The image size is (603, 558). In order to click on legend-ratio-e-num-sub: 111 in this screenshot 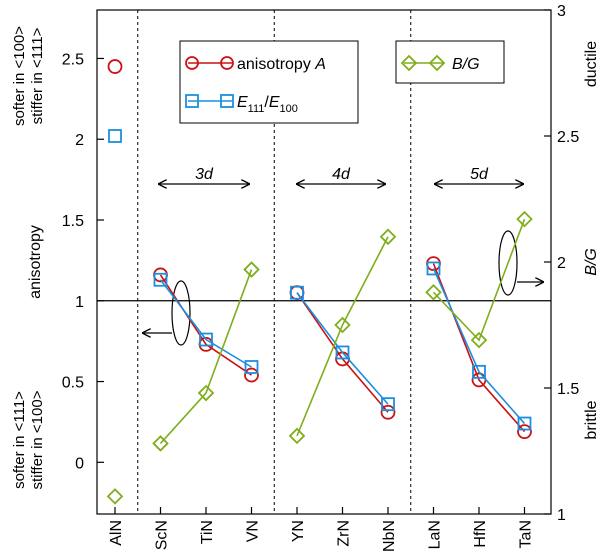, I will do `click(256, 109)`.